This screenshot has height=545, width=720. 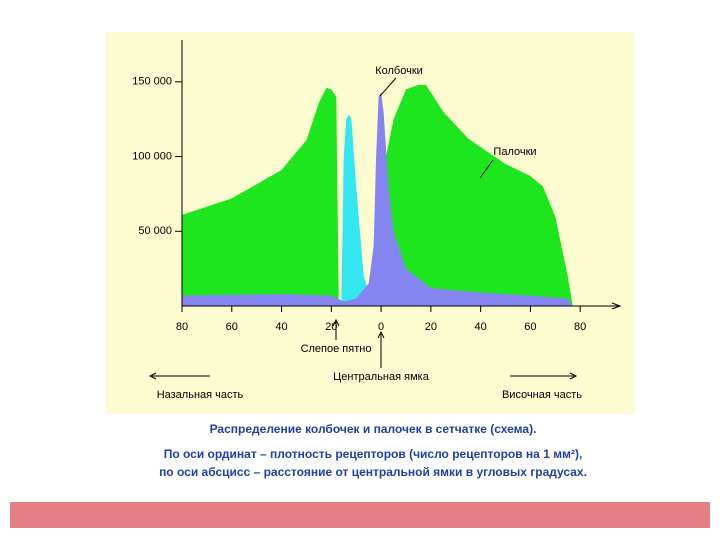 What do you see at coordinates (514, 152) in the screenshot?
I see `series-label: Палочки` at bounding box center [514, 152].